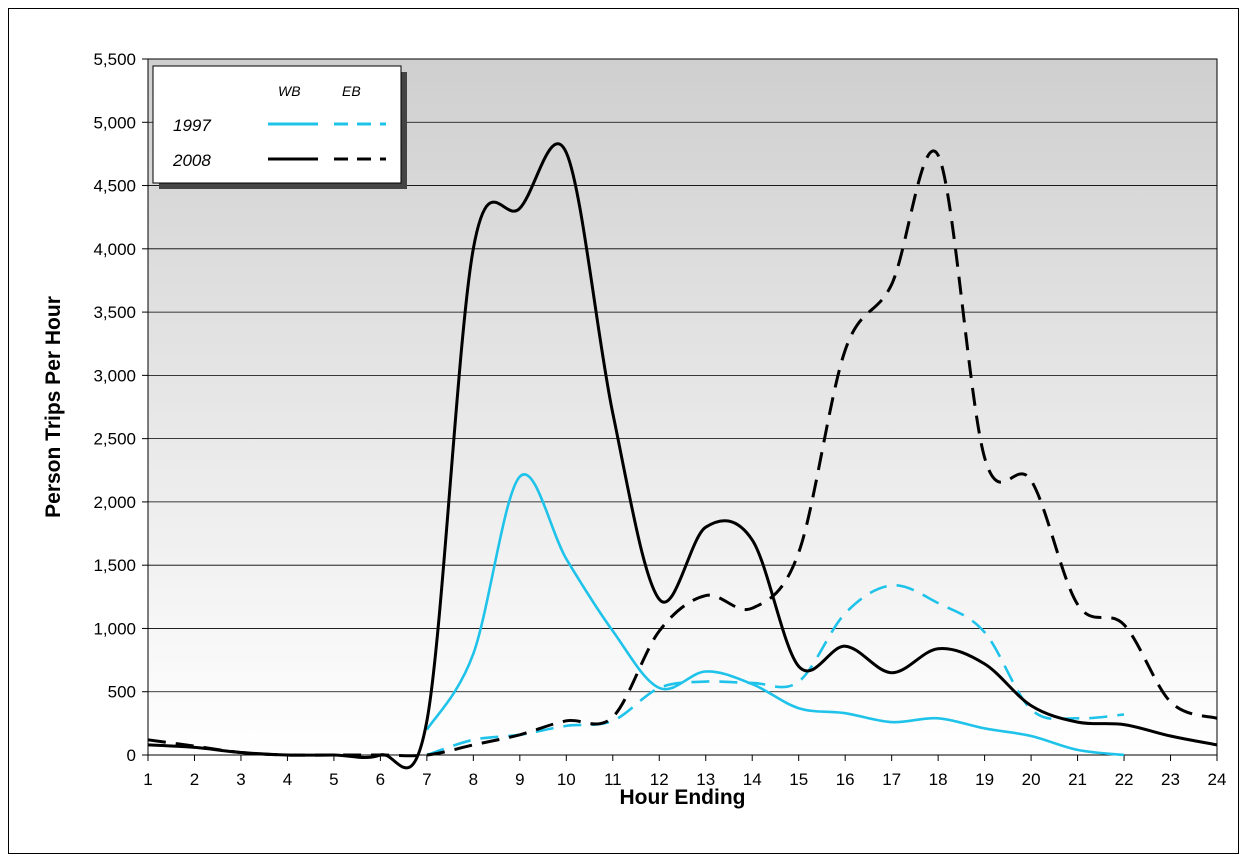 The height and width of the screenshot is (862, 1247). Describe the element at coordinates (114, 628) in the screenshot. I see `y-tick-label: 1,000` at that location.